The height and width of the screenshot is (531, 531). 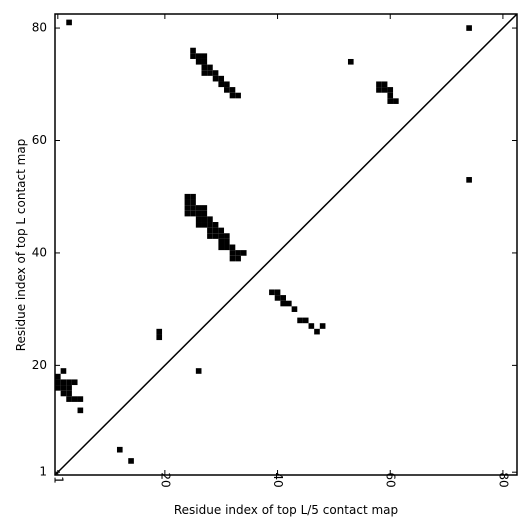 I want to click on y-tick-label: 60, so click(x=39, y=140).